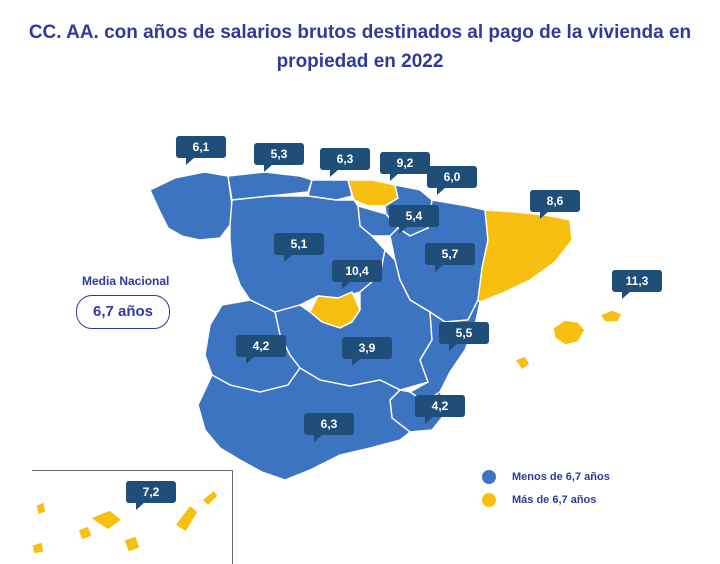  Describe the element at coordinates (329, 424) in the screenshot. I see `callout-andalucia-value: 6,3` at that location.